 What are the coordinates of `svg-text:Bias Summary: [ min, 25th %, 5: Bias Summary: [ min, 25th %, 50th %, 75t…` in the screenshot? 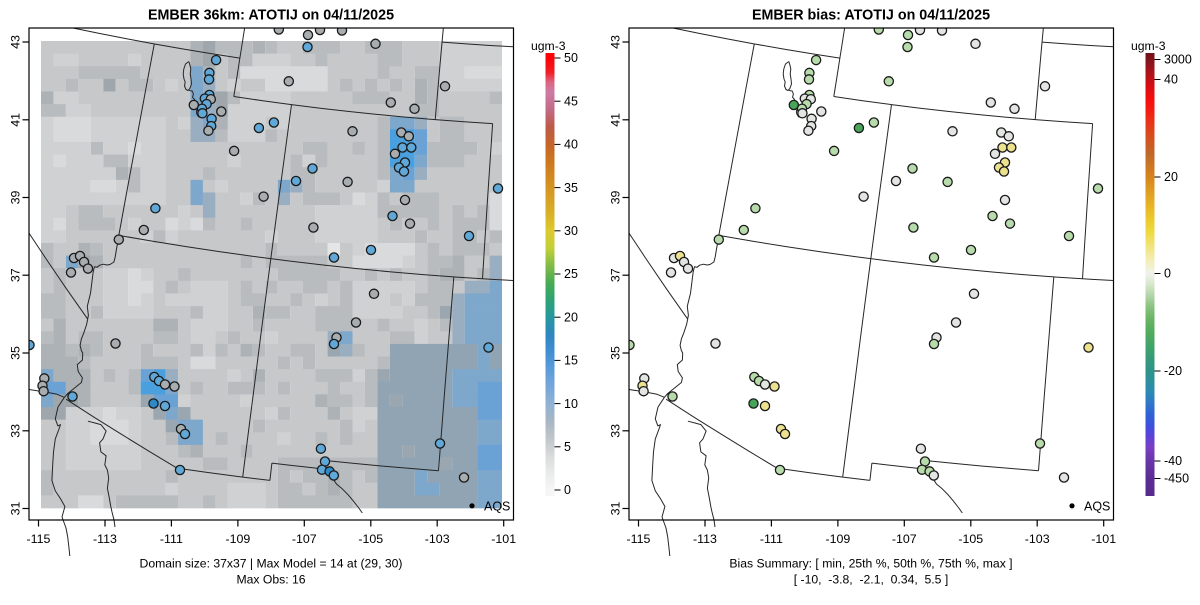 It's located at (870, 564).